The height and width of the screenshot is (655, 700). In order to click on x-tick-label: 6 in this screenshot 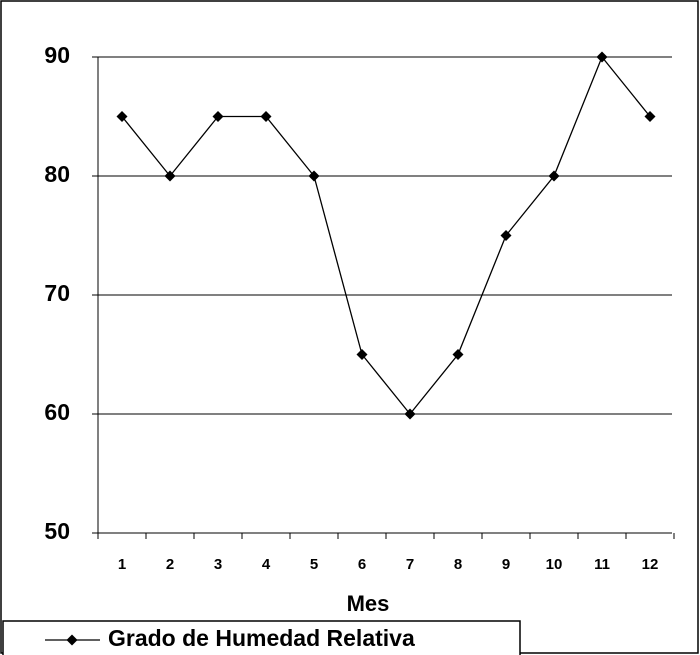, I will do `click(362, 564)`.